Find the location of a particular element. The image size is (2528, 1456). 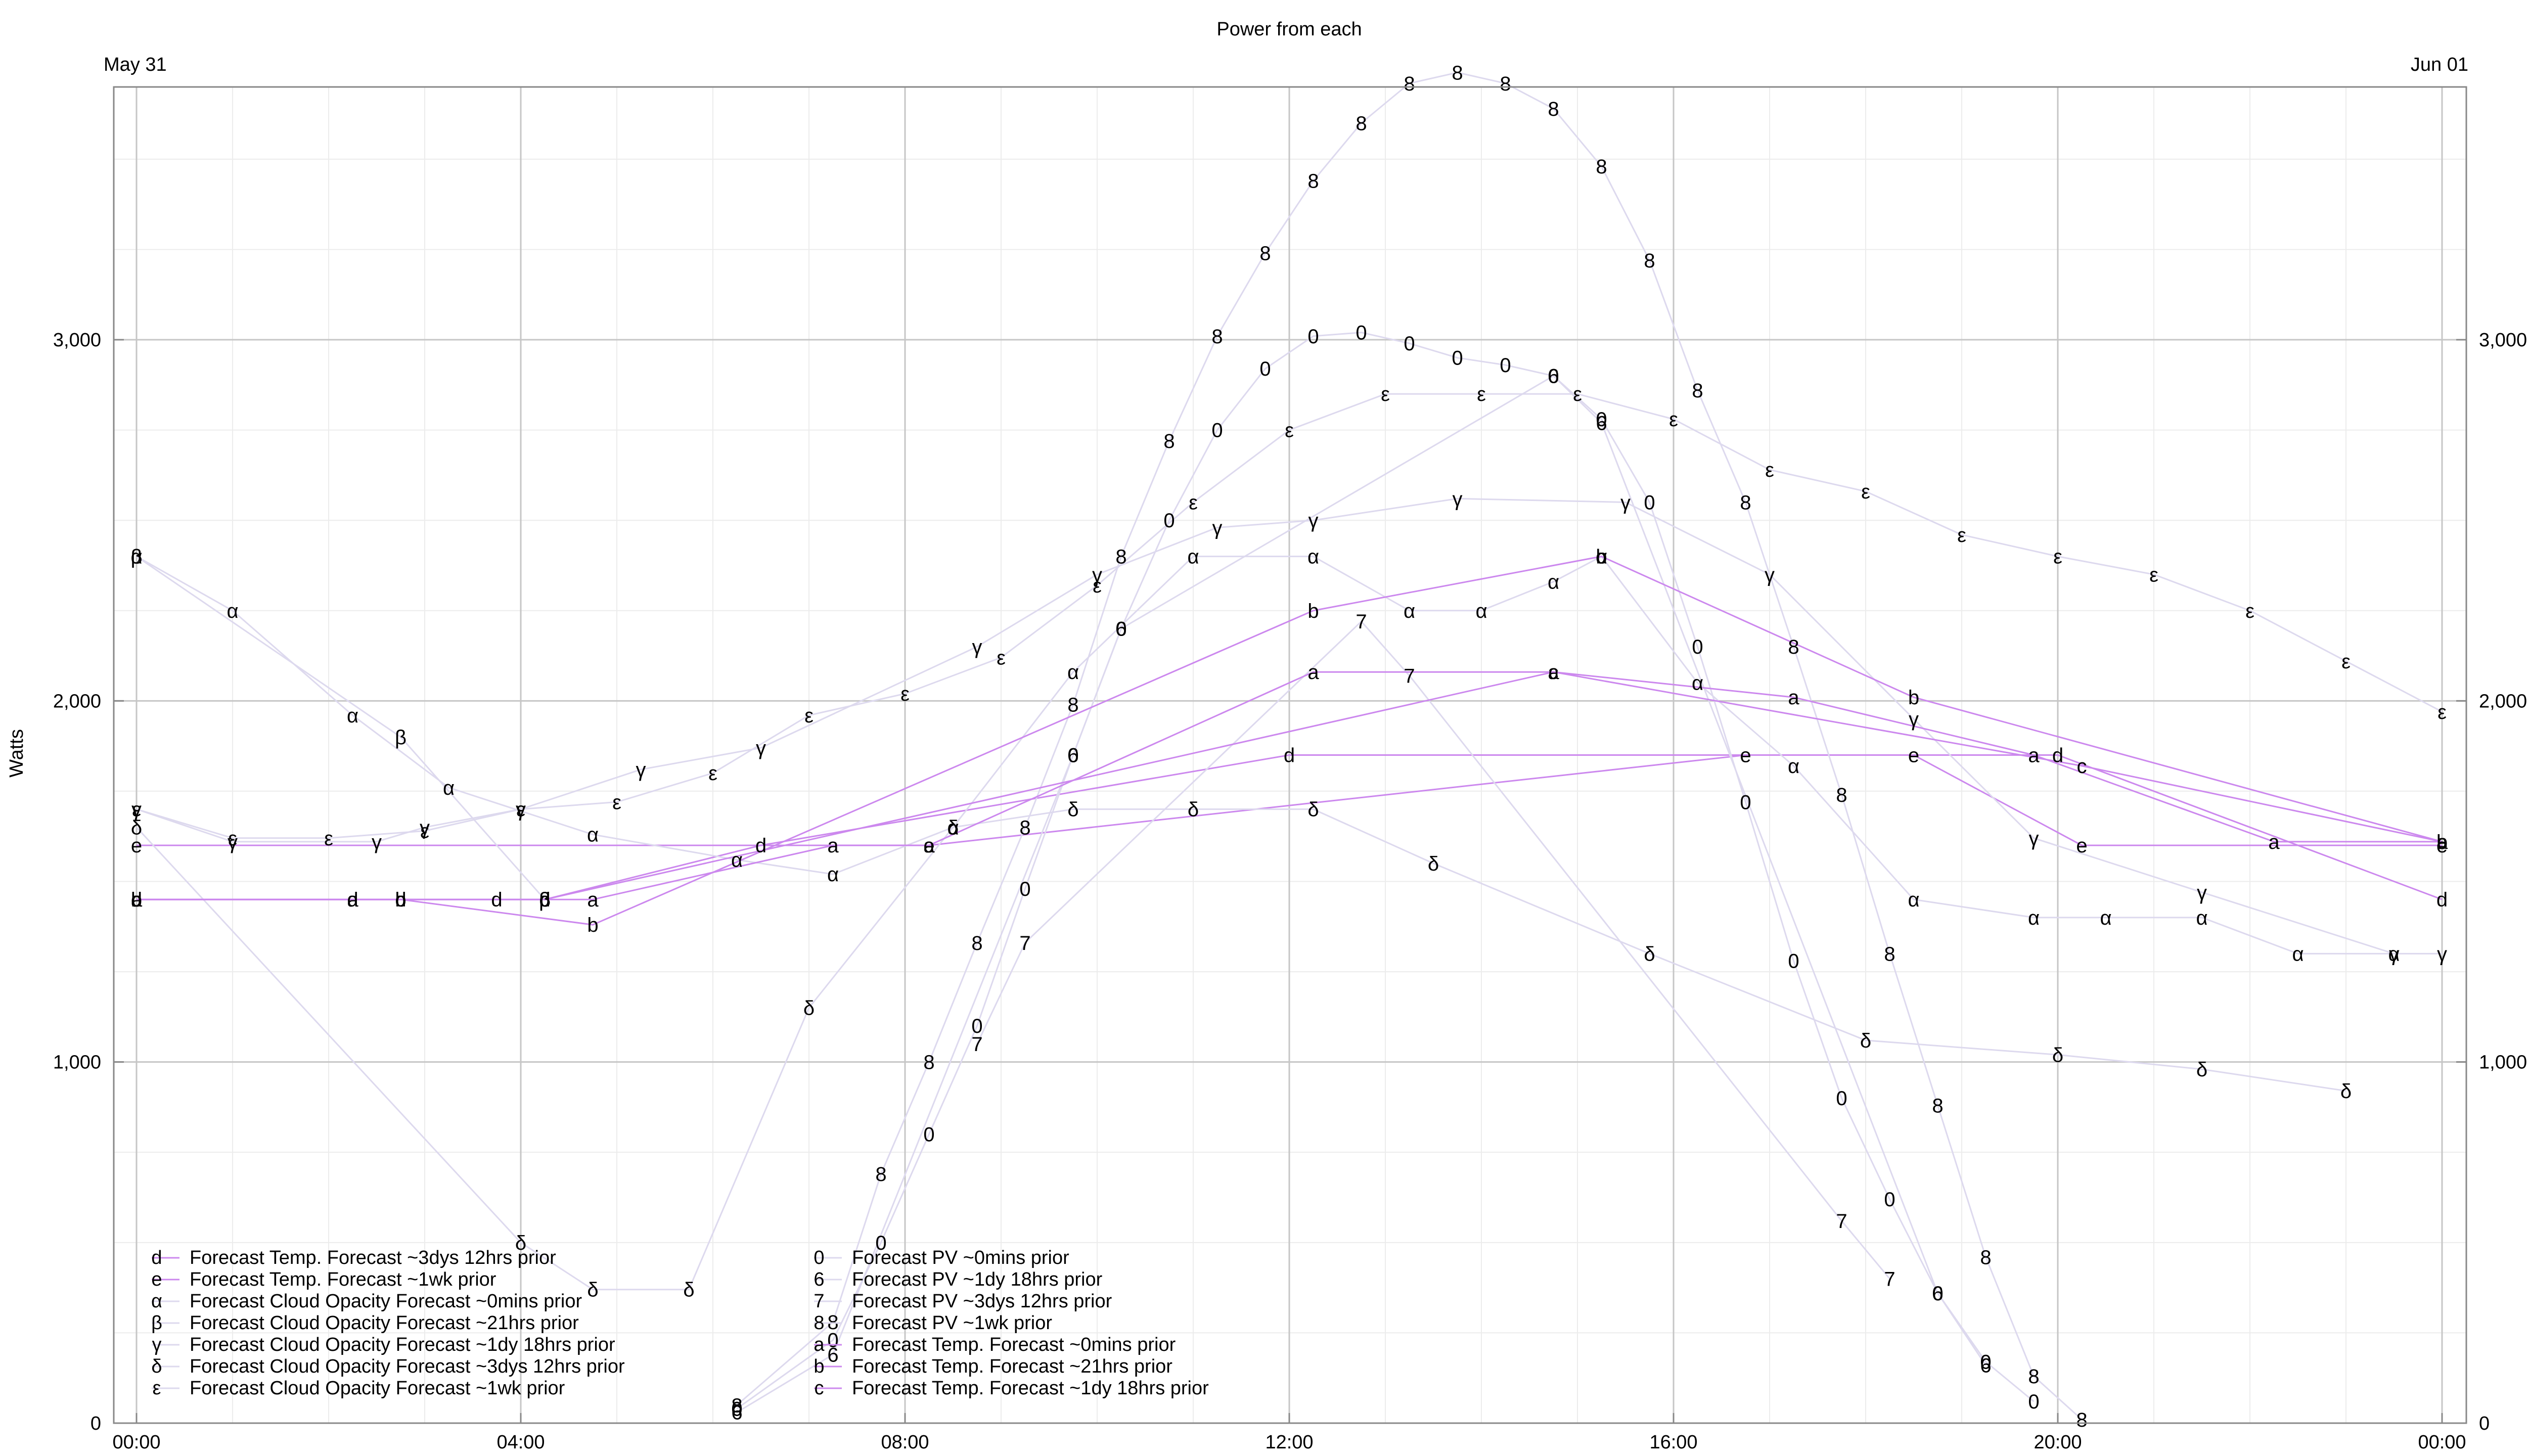

y-tick-label-right: 1,000 is located at coordinates (2503, 1062).